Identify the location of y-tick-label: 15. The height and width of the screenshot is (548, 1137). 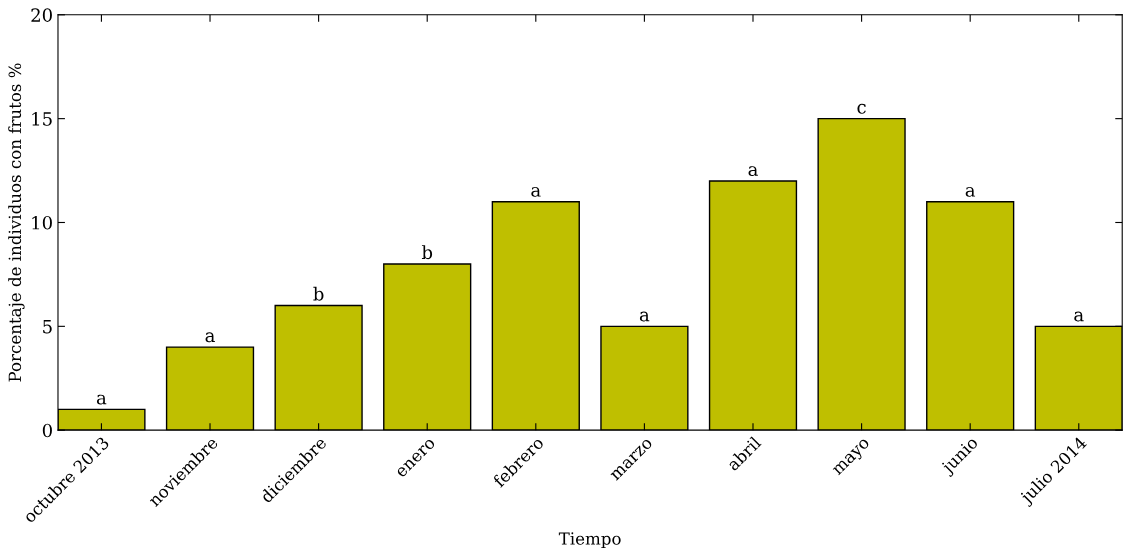
(42, 119).